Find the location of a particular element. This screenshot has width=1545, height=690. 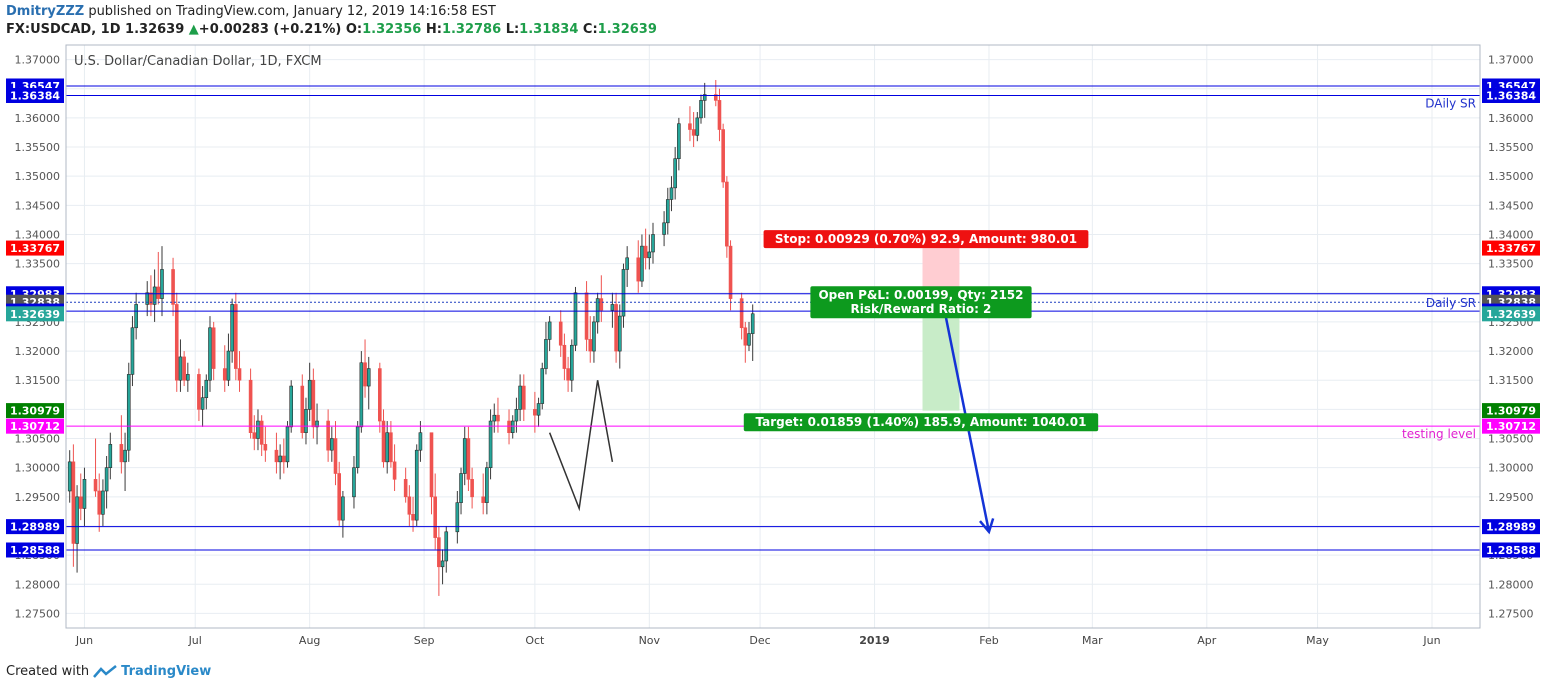

y-tick-label-right: 1.35500 is located at coordinates (1511, 147).